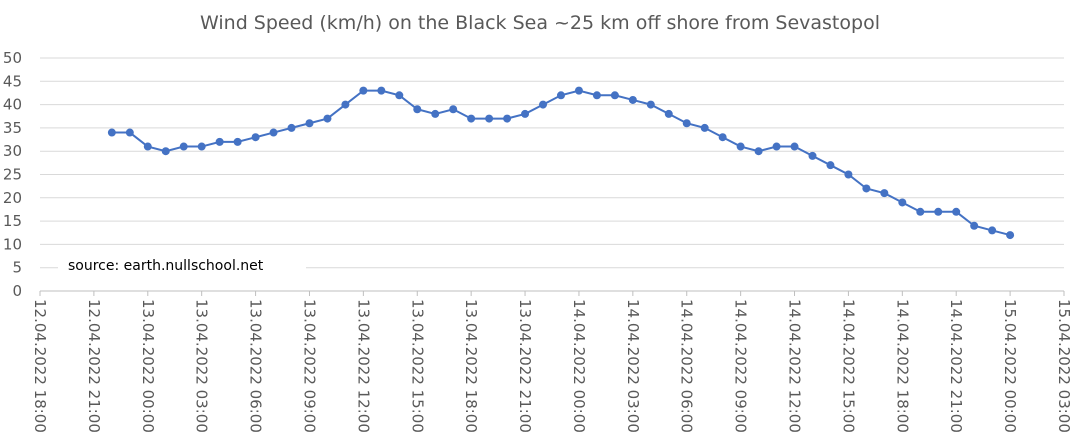 The width and height of the screenshot is (1077, 440). I want to click on x-tick-label: 12.04.2022 18:00, so click(40, 366).